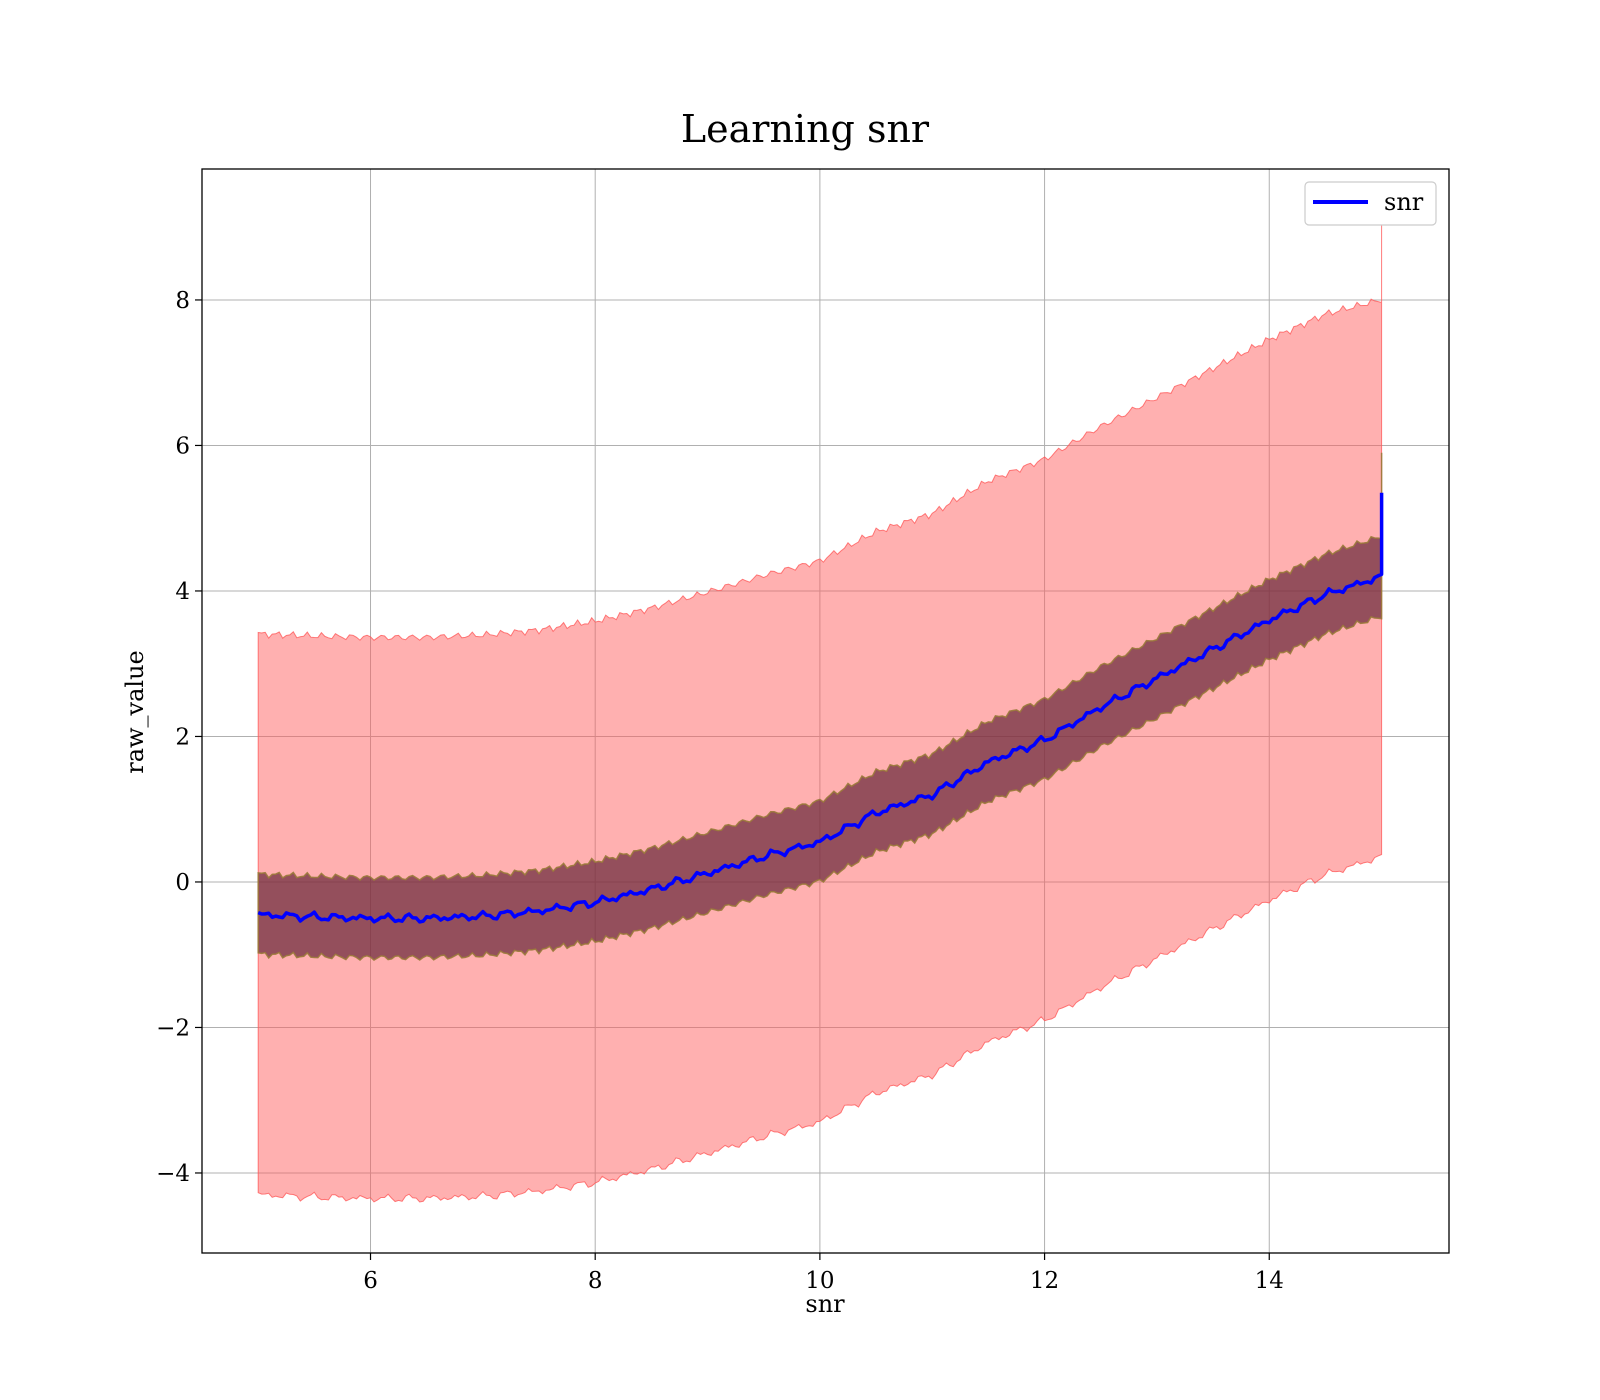 The height and width of the screenshot is (1400, 1600). I want to click on y-tick-label: 4, so click(182, 592).